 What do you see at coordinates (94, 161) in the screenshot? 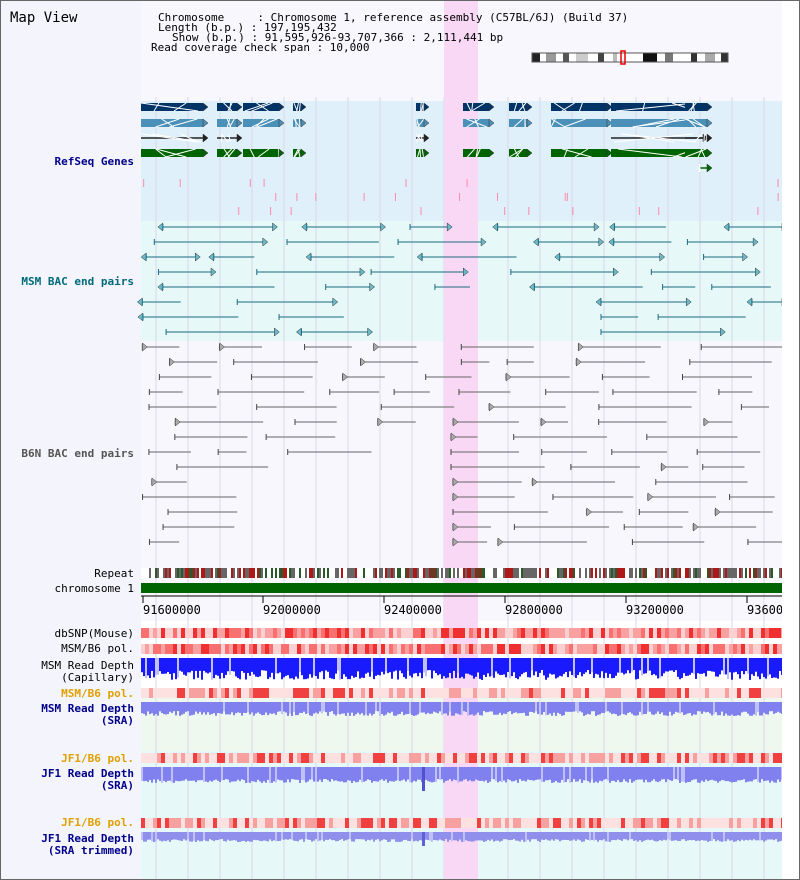
I see `track-label-refseq-genes: RefSeq Genes` at bounding box center [94, 161].